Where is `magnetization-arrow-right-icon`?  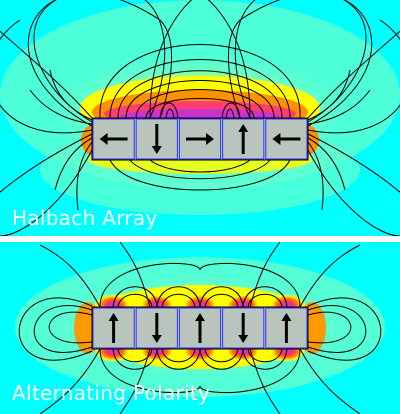 magnetization-arrow-right-icon is located at coordinates (200, 139).